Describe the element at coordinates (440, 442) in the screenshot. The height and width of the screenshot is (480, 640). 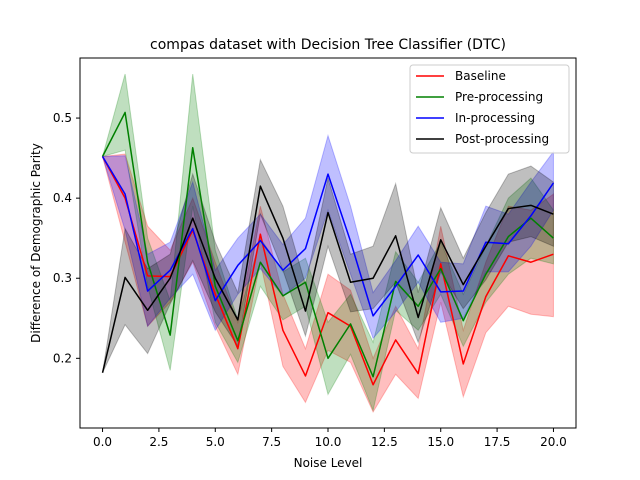
I see `x-tick-label: 15.0` at that location.